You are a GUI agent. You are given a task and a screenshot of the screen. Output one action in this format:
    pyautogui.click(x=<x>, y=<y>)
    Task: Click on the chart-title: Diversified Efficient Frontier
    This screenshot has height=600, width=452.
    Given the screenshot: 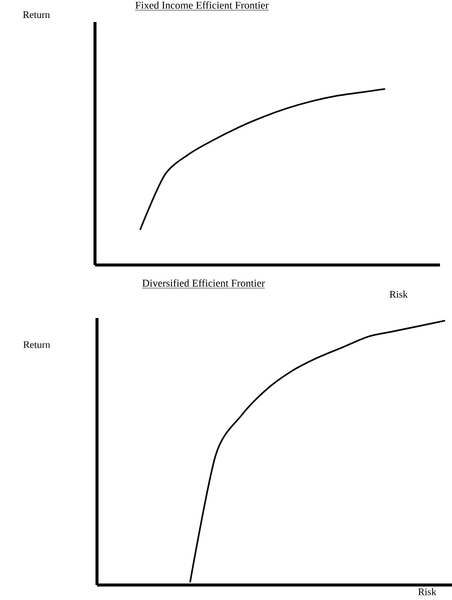 What is the action you would take?
    pyautogui.click(x=203, y=283)
    